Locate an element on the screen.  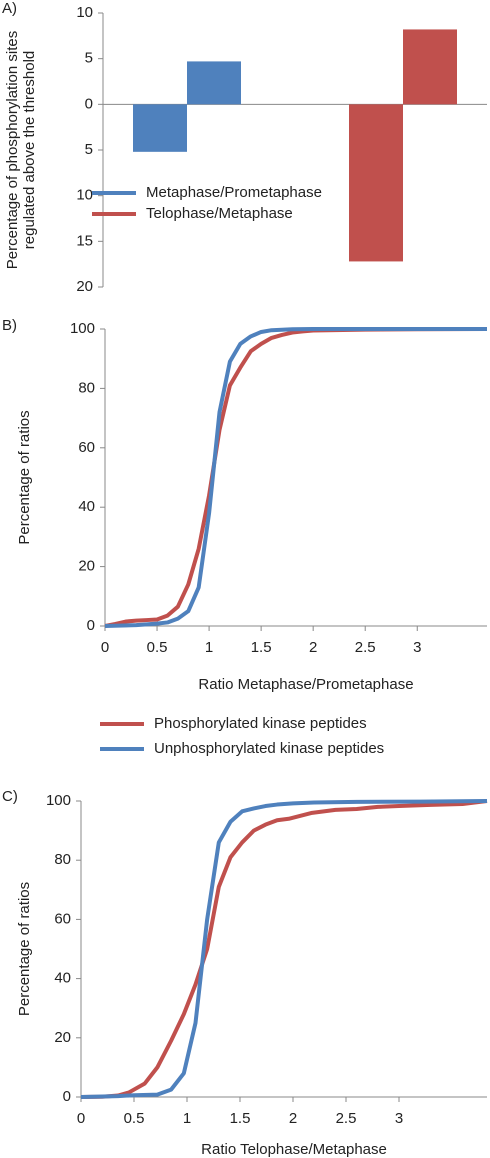
x-axis-label: Ratio Telophase/Metaphase is located at coordinates (294, 1149).